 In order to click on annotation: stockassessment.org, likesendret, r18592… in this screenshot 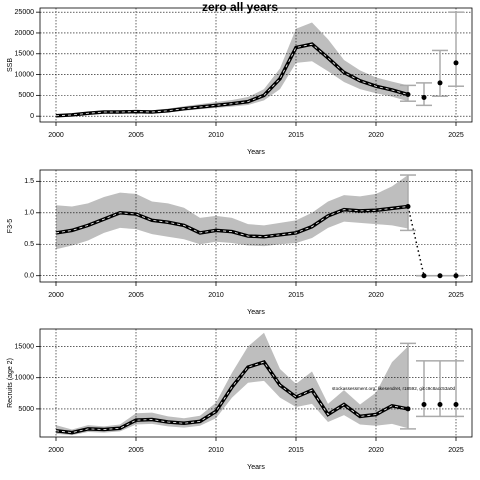, I will do `click(394, 388)`.